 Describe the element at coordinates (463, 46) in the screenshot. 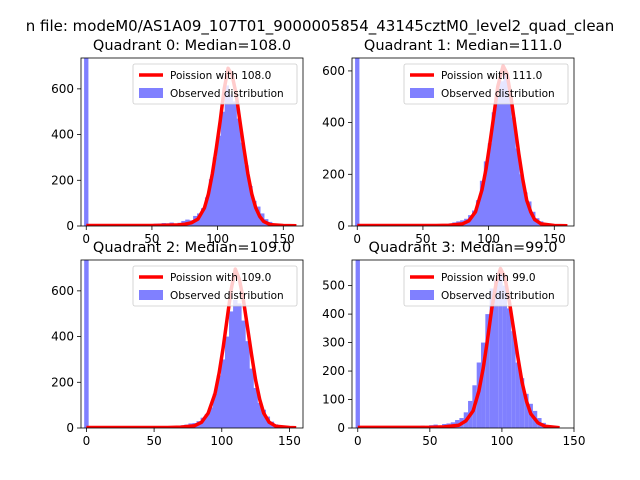

I see `subplot-title: Quadrant 1: Median=111.0` at that location.